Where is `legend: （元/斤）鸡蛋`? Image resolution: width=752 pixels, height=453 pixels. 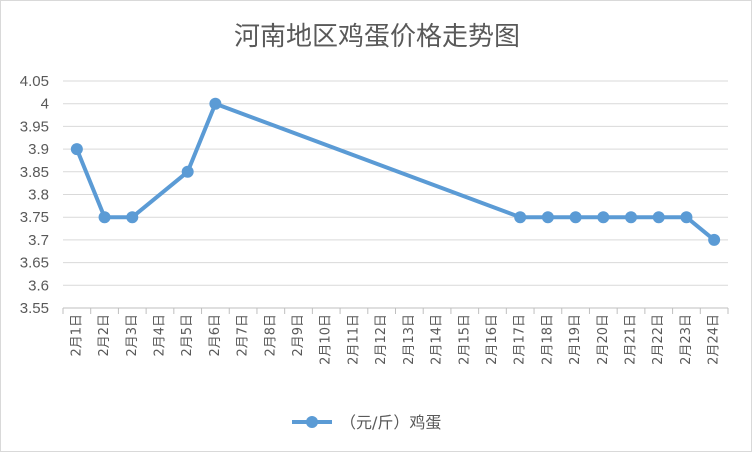
legend: （元/斤）鸡蛋 is located at coordinates (366, 422).